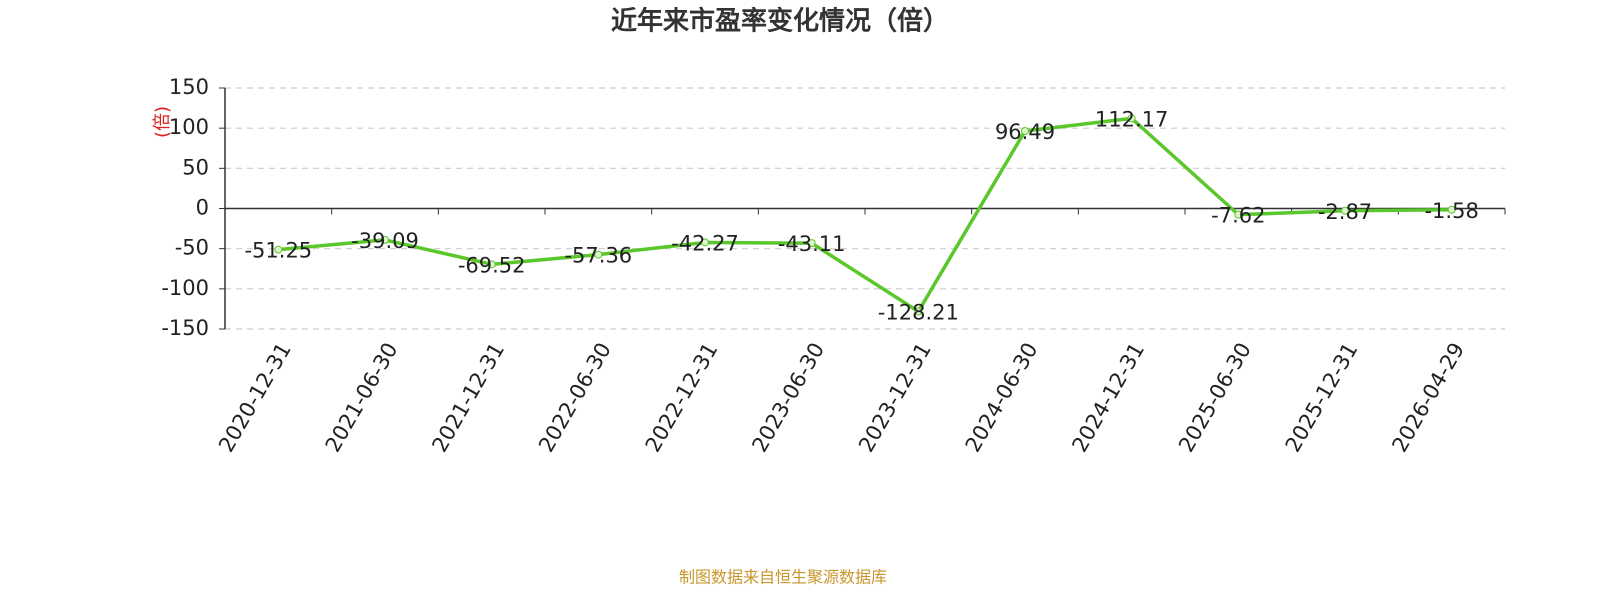 The width and height of the screenshot is (1600, 600). Describe the element at coordinates (780, 21) in the screenshot. I see `chart-title: 近年来市盈率变化情况（倍）` at that location.